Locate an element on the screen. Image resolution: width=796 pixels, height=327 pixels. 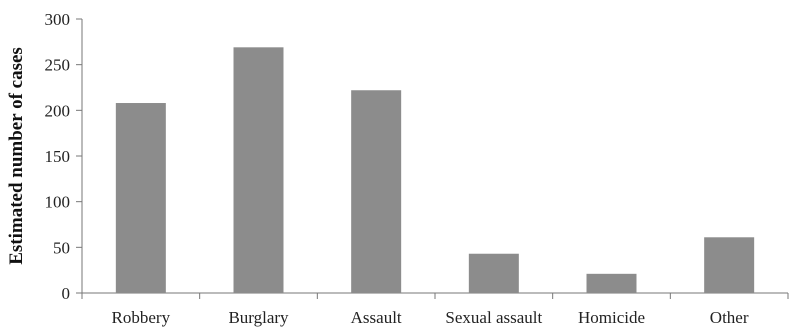
x-tick-label: Sexual assault is located at coordinates (493, 317).